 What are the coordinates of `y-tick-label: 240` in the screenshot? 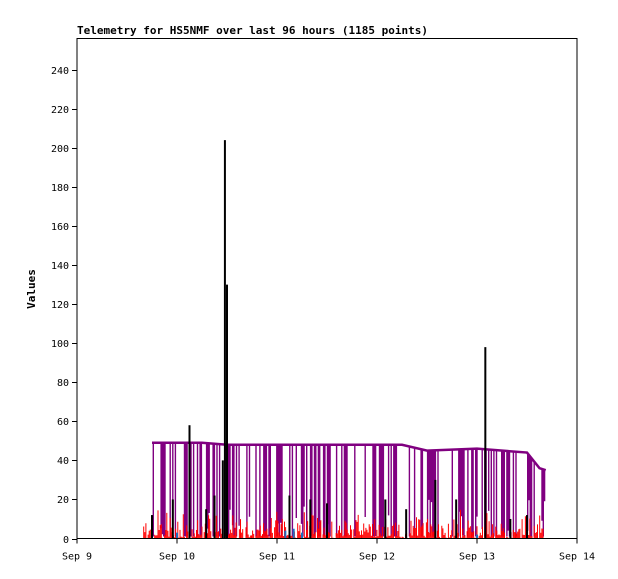 It's located at (60, 71).